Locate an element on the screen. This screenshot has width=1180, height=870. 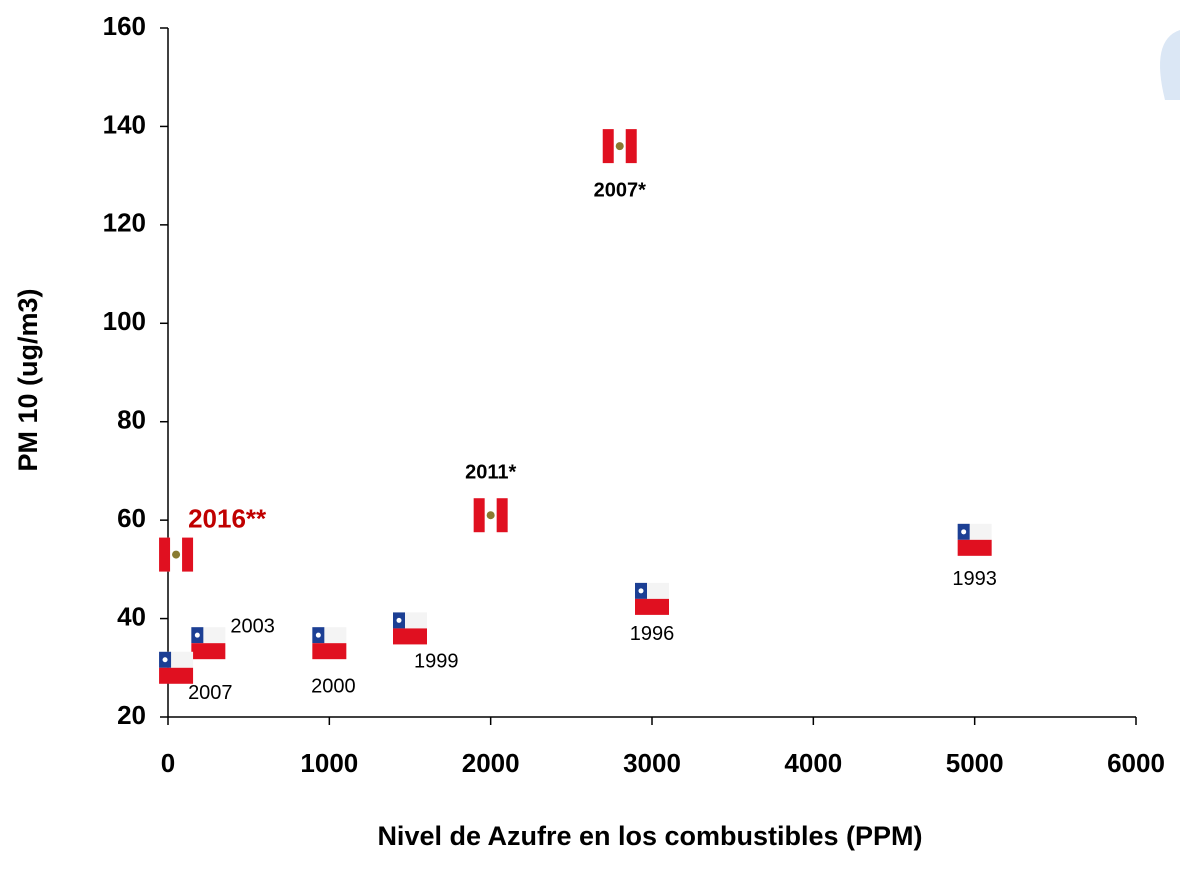
point-label: 1993 is located at coordinates (974, 579).